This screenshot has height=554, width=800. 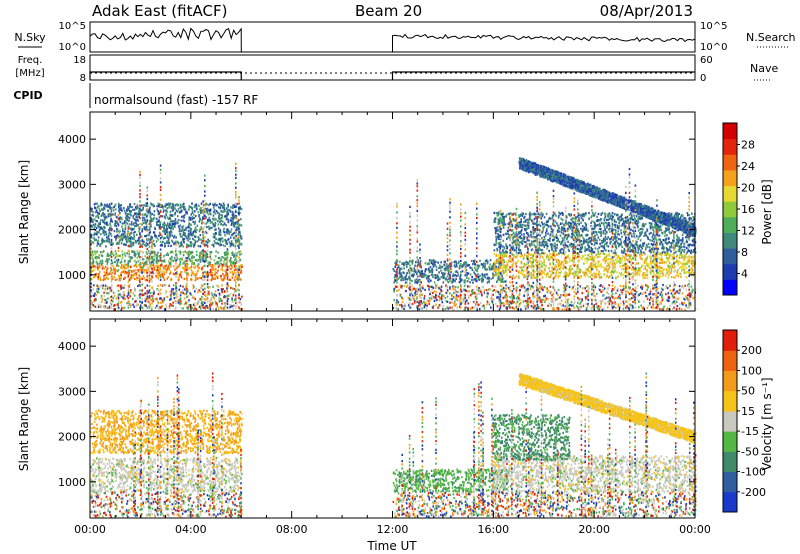 What do you see at coordinates (544, 42) in the screenshot?
I see `nsky-counts-line-late` at bounding box center [544, 42].